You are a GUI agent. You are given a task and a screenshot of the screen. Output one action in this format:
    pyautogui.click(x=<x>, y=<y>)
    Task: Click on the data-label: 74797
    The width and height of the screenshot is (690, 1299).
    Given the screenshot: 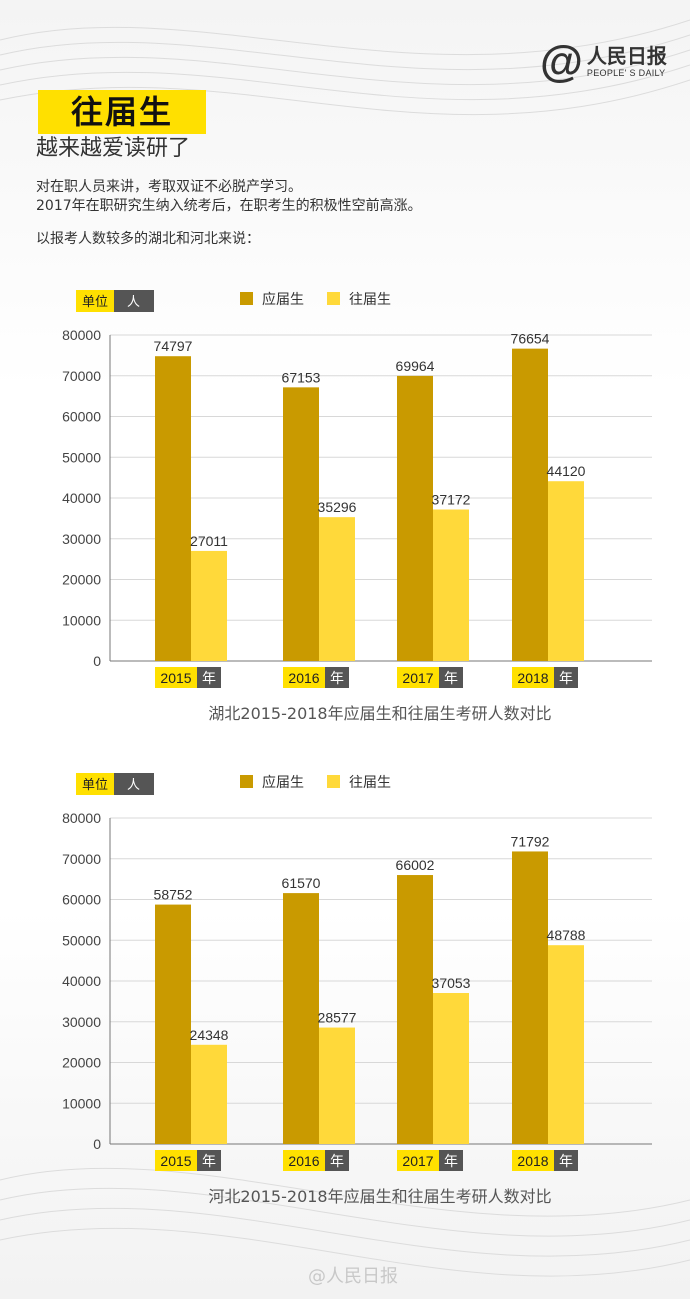 What is the action you would take?
    pyautogui.click(x=173, y=346)
    